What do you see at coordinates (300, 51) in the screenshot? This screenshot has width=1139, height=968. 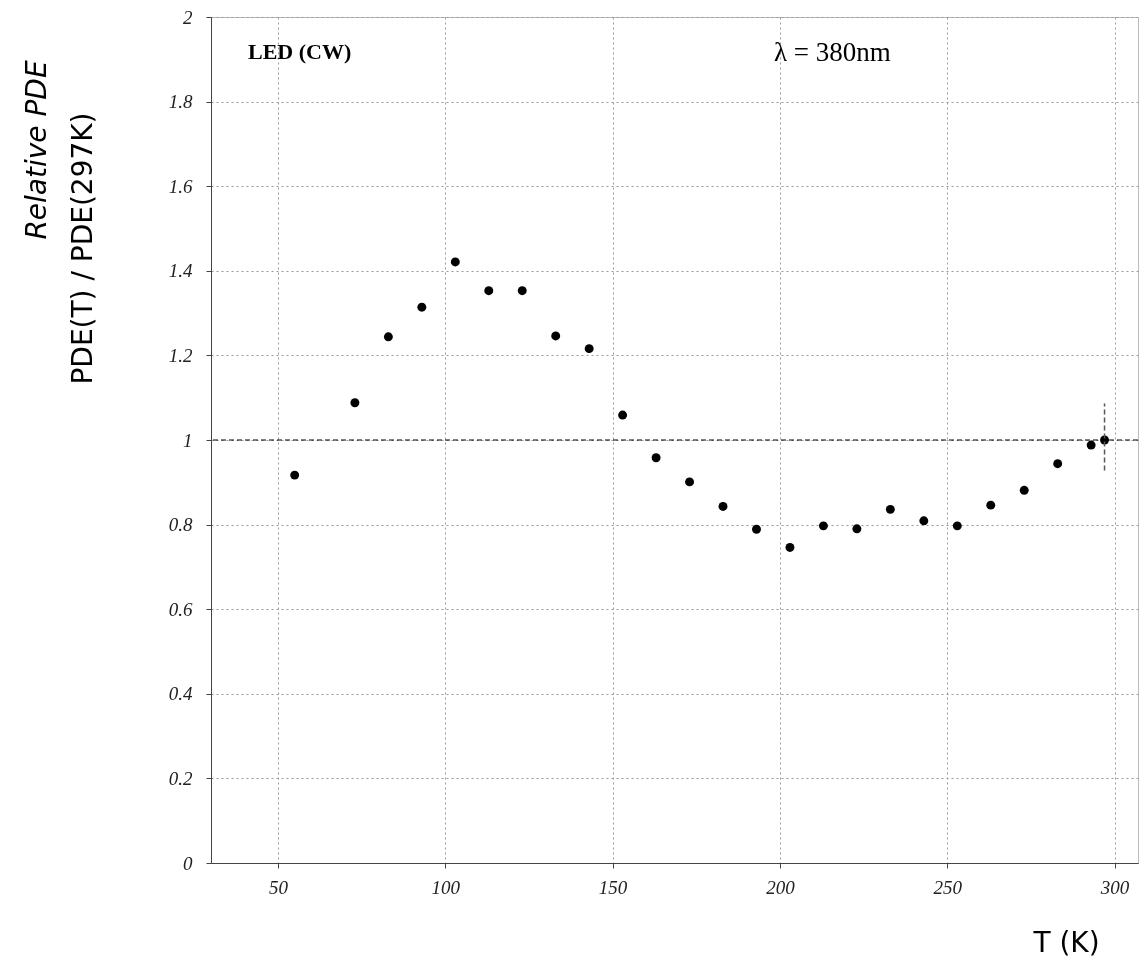 I see `annotation: LED (CW)` at bounding box center [300, 51].